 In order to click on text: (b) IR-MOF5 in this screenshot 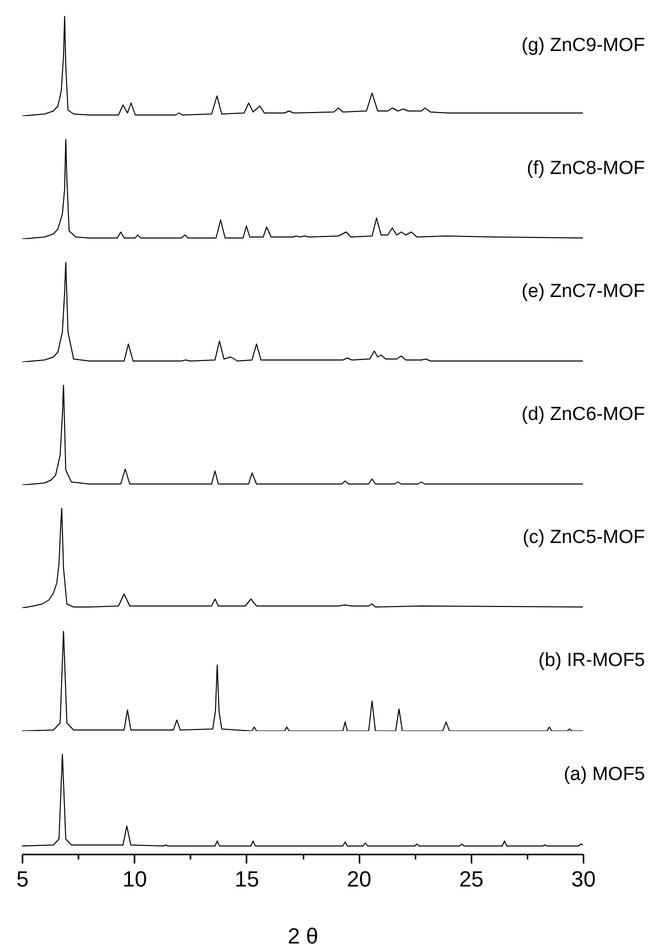, I will do `click(591, 660)`.